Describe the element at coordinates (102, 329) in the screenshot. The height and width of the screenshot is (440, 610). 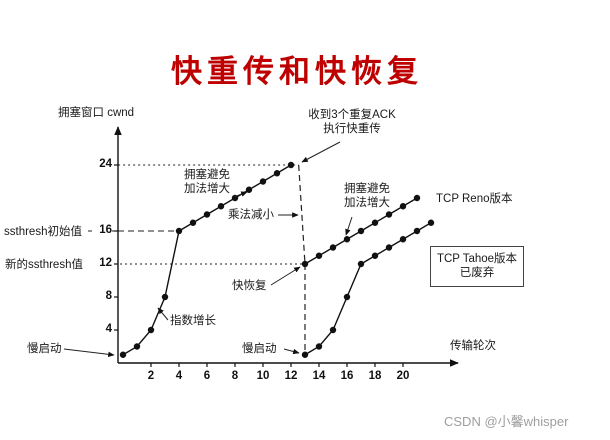
I see `y-tick-label-4: 4` at that location.